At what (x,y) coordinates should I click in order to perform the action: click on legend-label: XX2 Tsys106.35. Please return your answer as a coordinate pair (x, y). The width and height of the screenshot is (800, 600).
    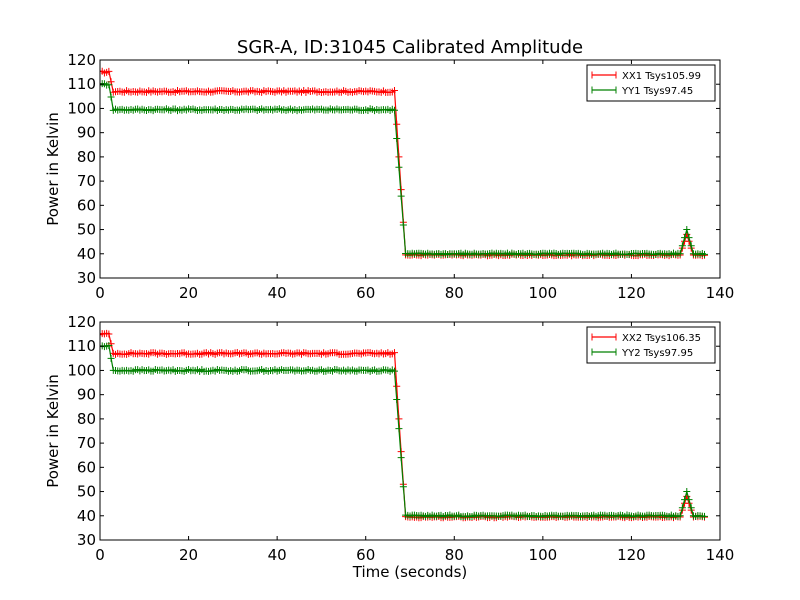
    Looking at the image, I should click on (661, 338).